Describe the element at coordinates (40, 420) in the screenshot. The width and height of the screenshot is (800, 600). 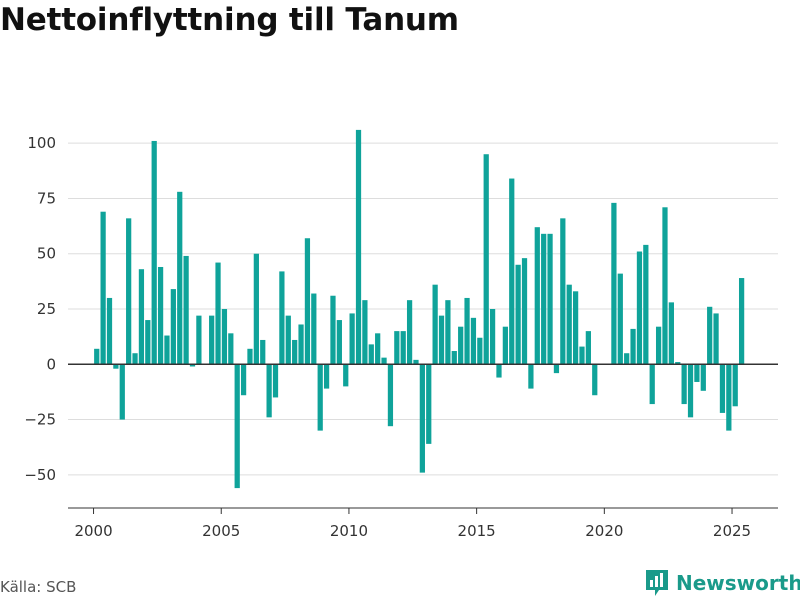
I see `y-tick-label: −25` at that location.